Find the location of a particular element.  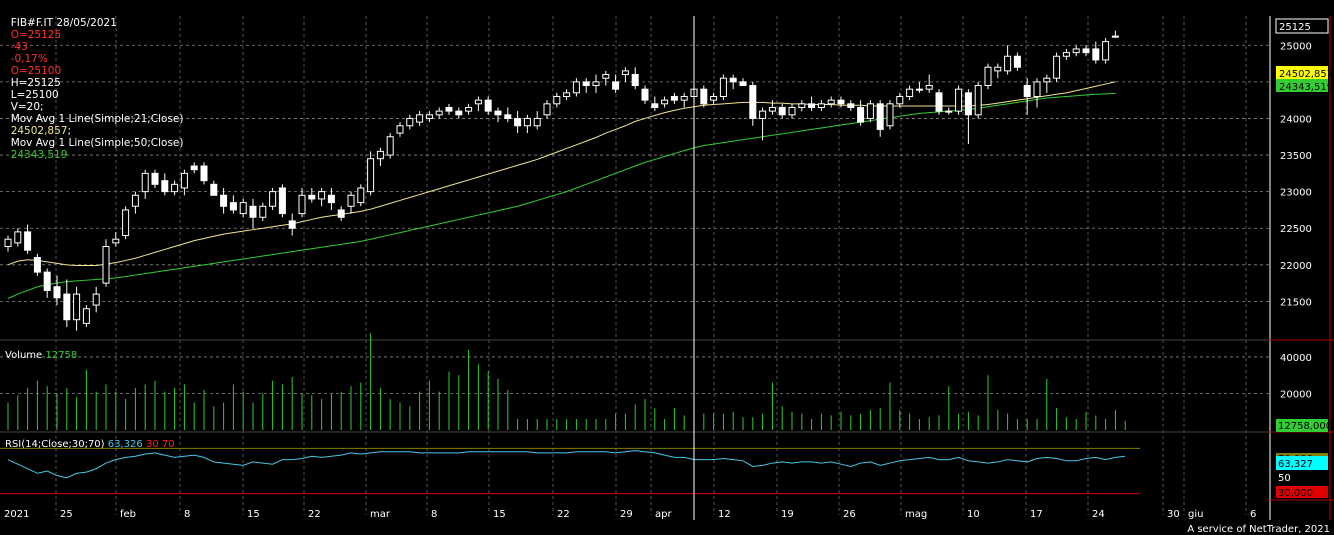

x-tick-label: mag is located at coordinates (916, 514).